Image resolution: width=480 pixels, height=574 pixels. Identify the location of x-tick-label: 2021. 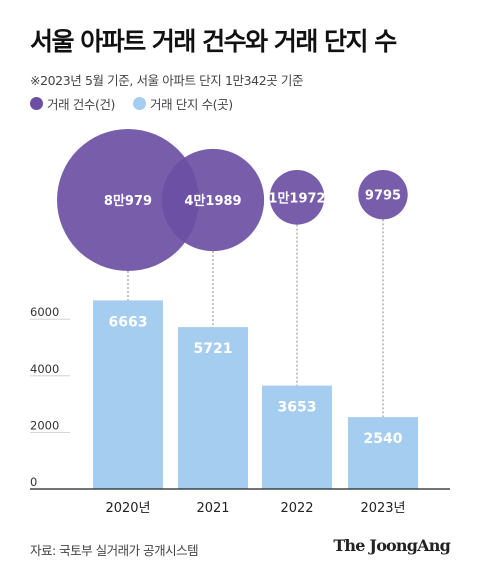
(212, 508).